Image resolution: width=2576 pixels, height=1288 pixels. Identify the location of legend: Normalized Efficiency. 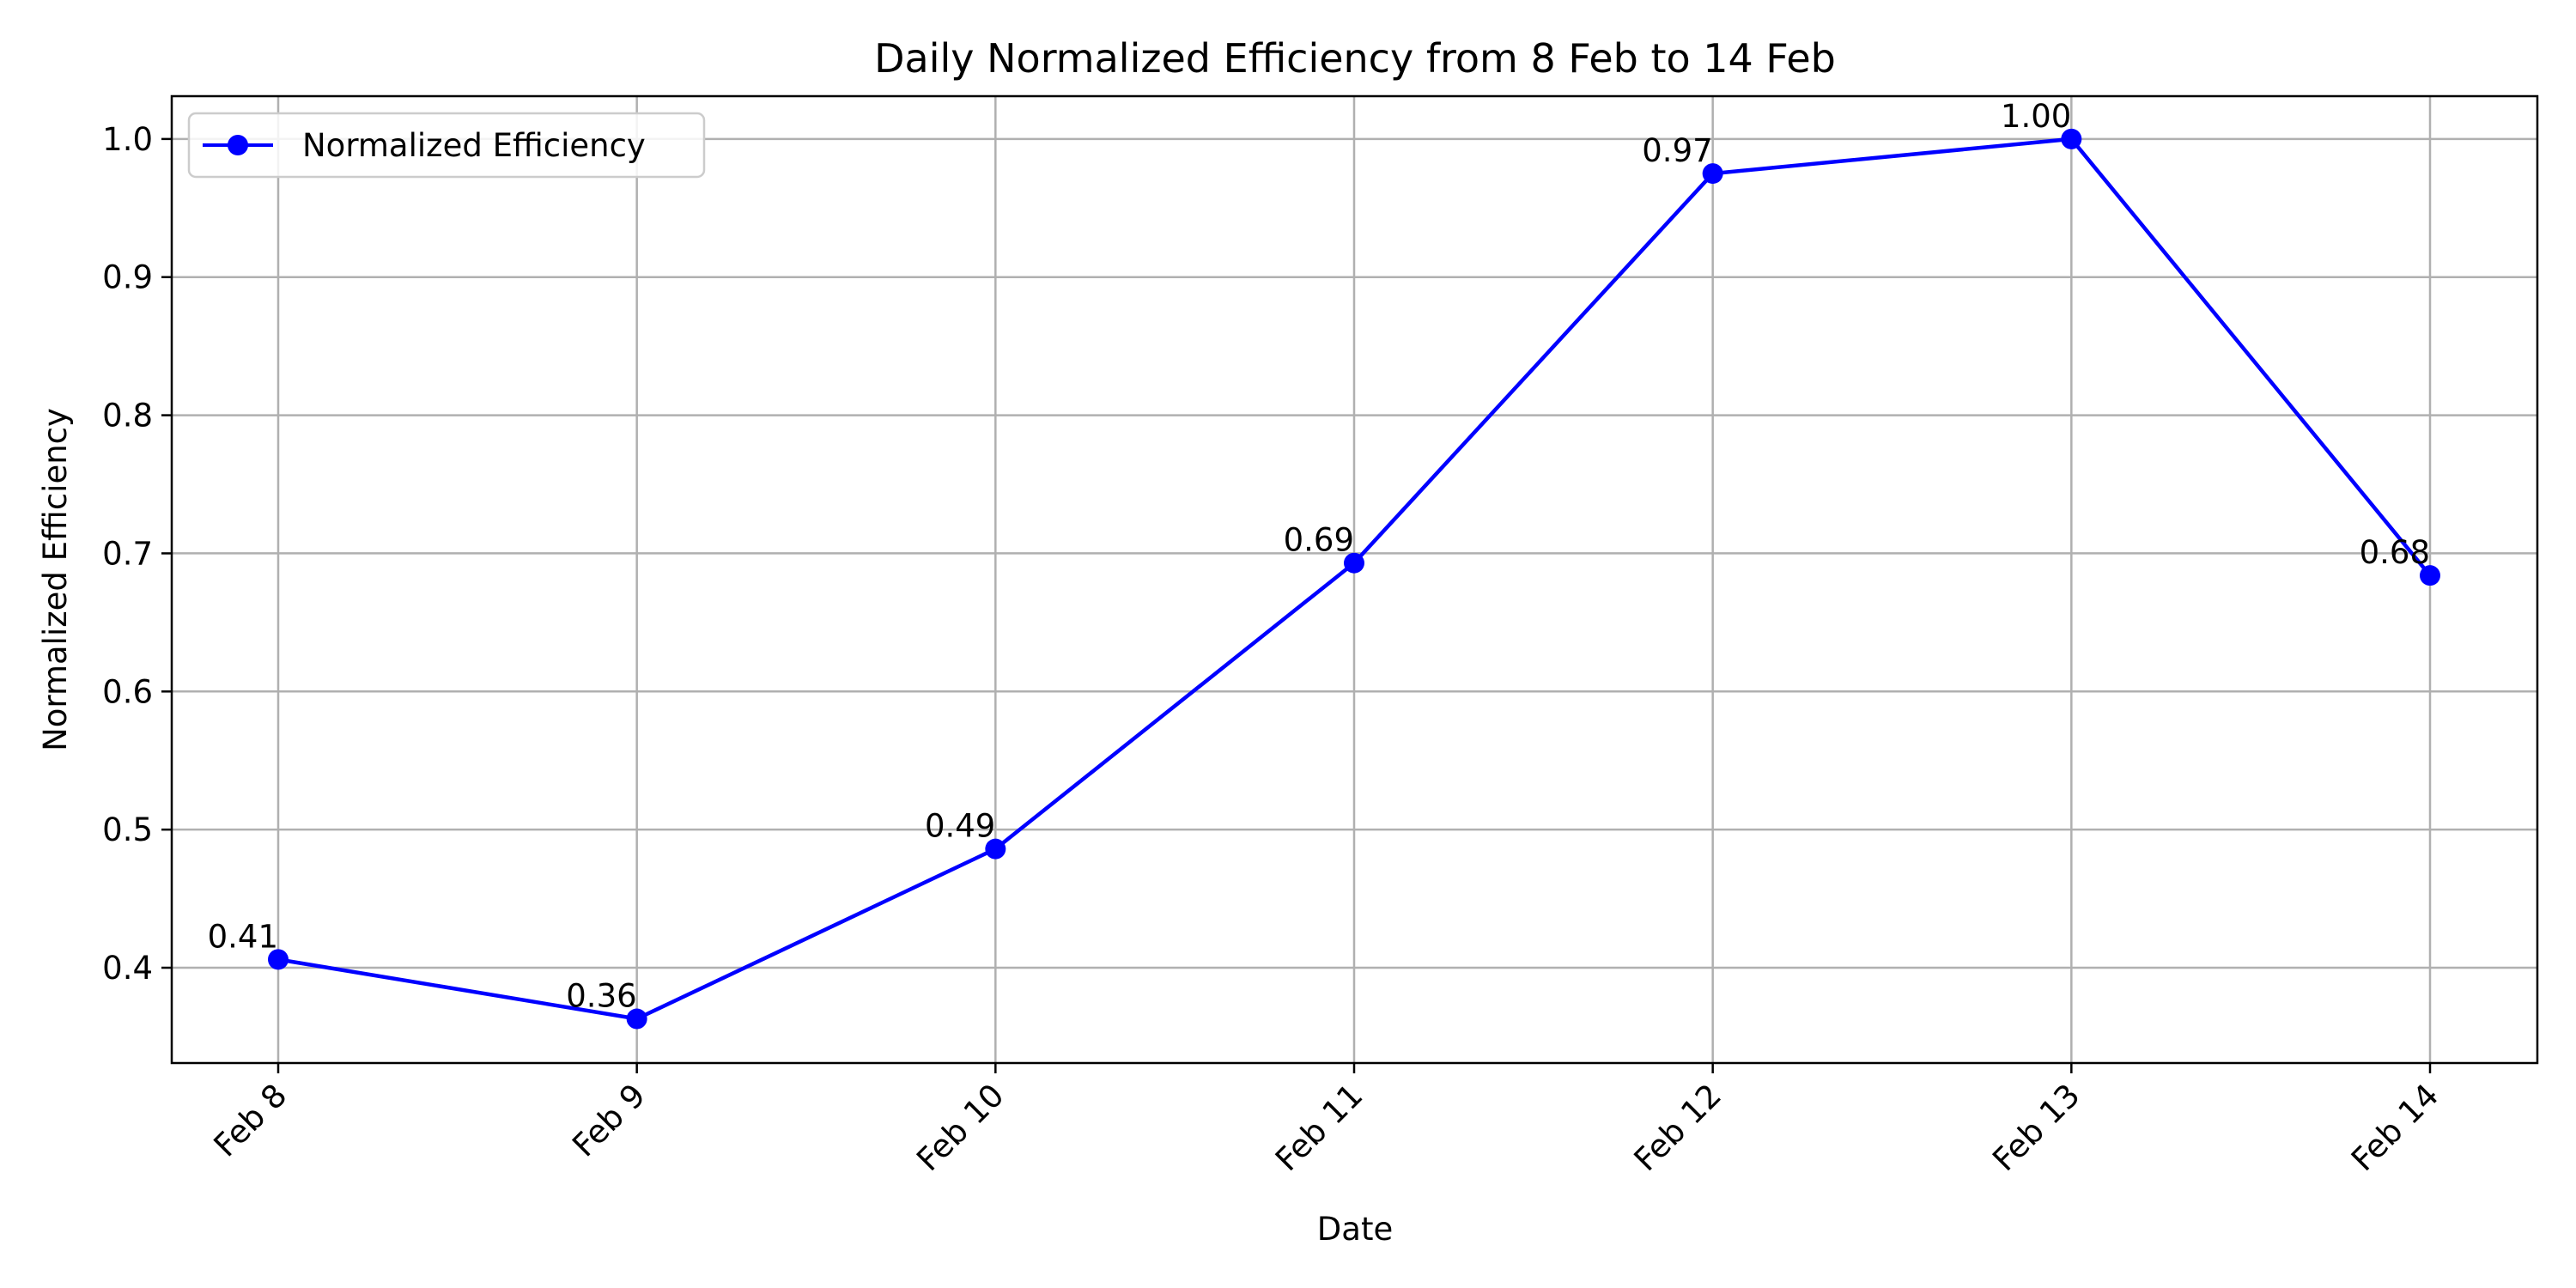
(446, 145).